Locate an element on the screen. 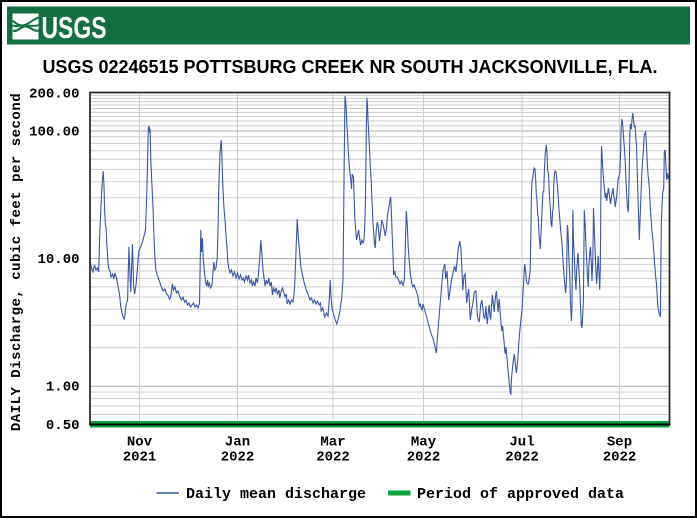 The image size is (697, 523). svg-text: Mar is located at coordinates (332, 443).